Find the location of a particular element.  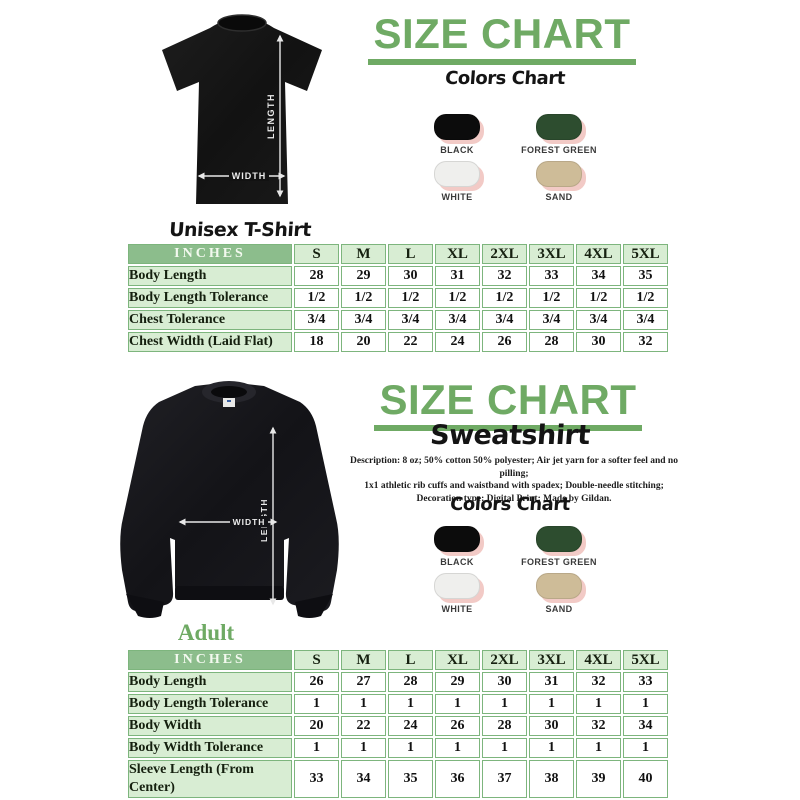

table-row: Body Length 28 29 30 31 32 33 34 35 is located at coordinates (398, 276).